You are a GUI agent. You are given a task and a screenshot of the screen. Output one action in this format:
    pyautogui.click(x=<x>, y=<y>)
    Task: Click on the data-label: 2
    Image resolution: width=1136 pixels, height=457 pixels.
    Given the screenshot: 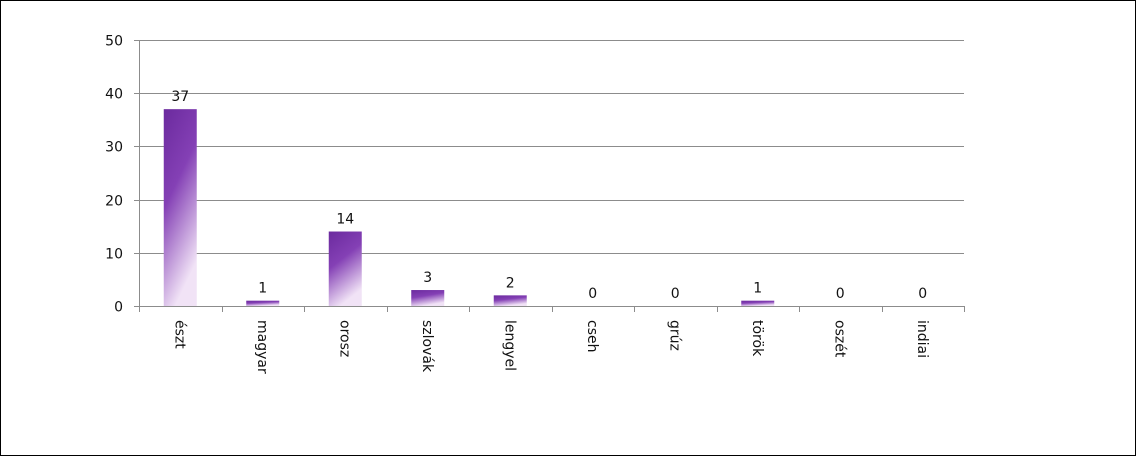 What is the action you would take?
    pyautogui.click(x=510, y=283)
    